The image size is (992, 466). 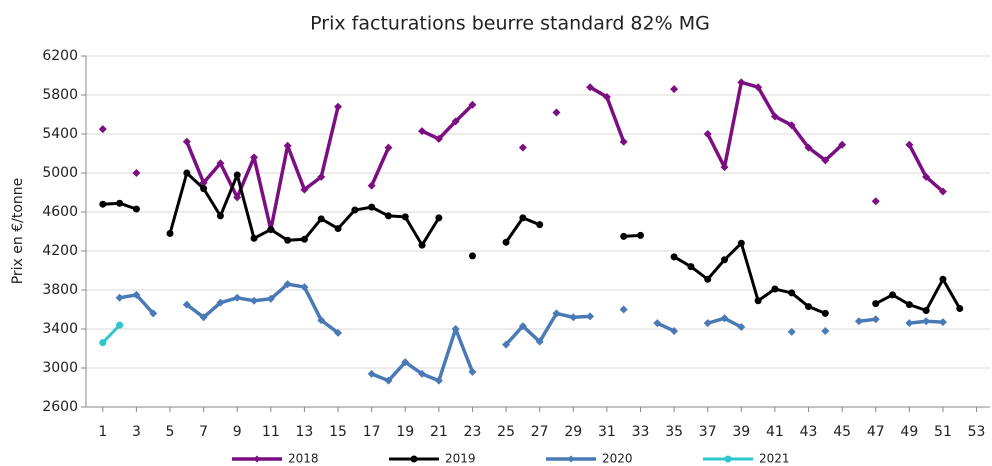 What do you see at coordinates (540, 432) in the screenshot?
I see `x-tick-label: 27` at bounding box center [540, 432].